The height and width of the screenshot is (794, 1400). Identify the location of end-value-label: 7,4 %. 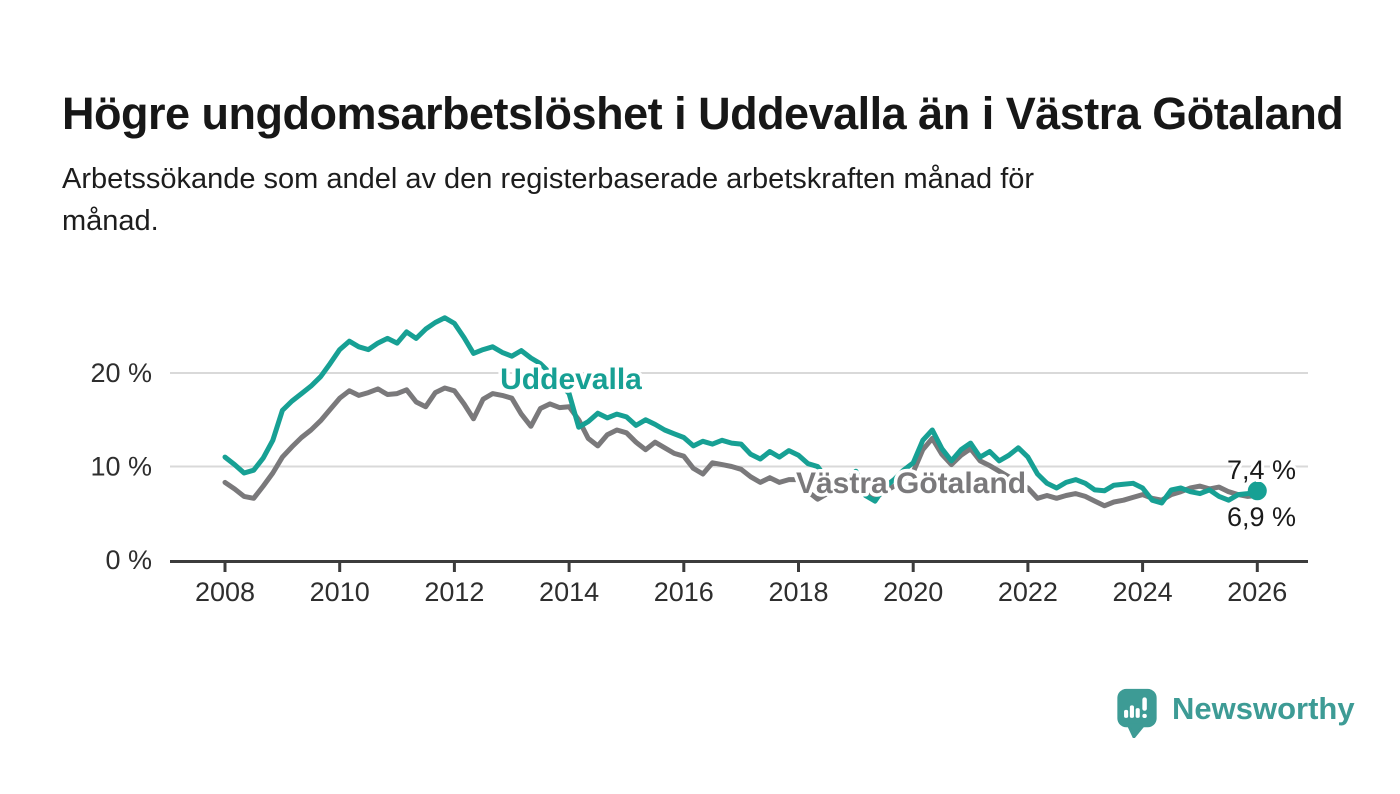
(1261, 470).